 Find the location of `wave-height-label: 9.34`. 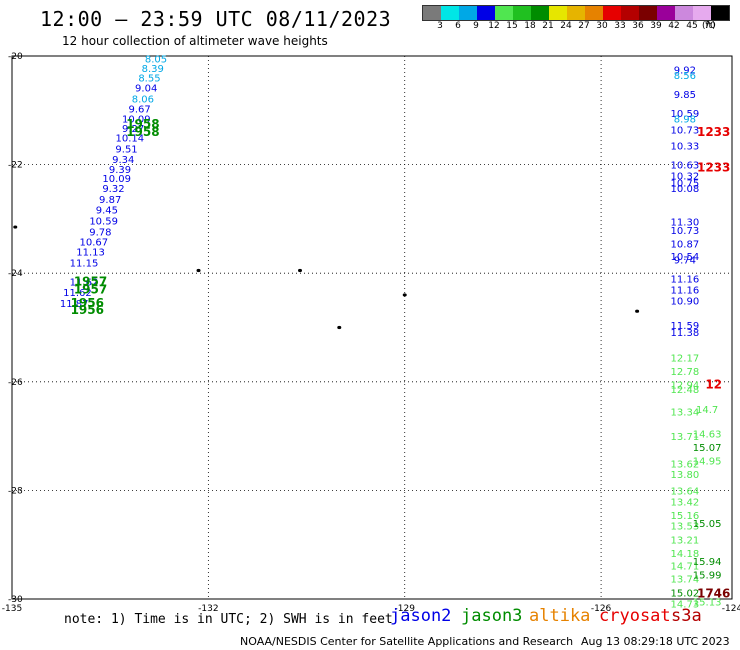

wave-height-label: 9.34 is located at coordinates (123, 160).